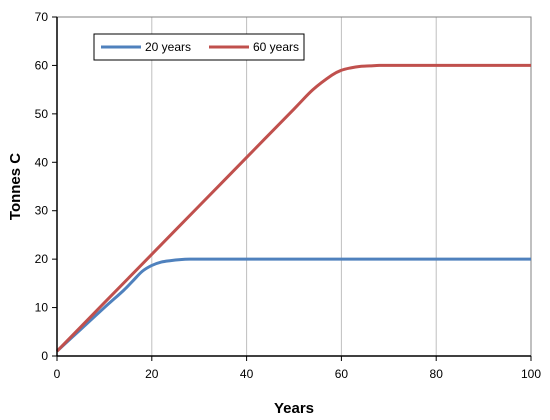 The image size is (550, 420). What do you see at coordinates (342, 374) in the screenshot?
I see `x-tick-label-60: 60` at bounding box center [342, 374].